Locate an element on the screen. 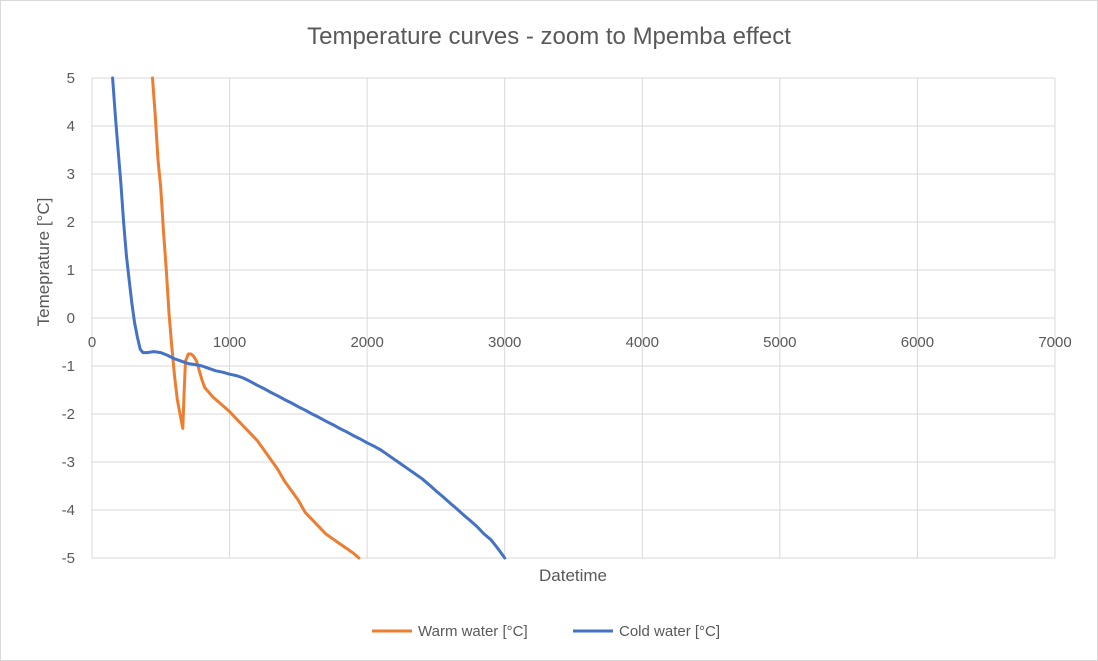  legend: Warm water [°C] Cold water [°C] is located at coordinates (546, 631).